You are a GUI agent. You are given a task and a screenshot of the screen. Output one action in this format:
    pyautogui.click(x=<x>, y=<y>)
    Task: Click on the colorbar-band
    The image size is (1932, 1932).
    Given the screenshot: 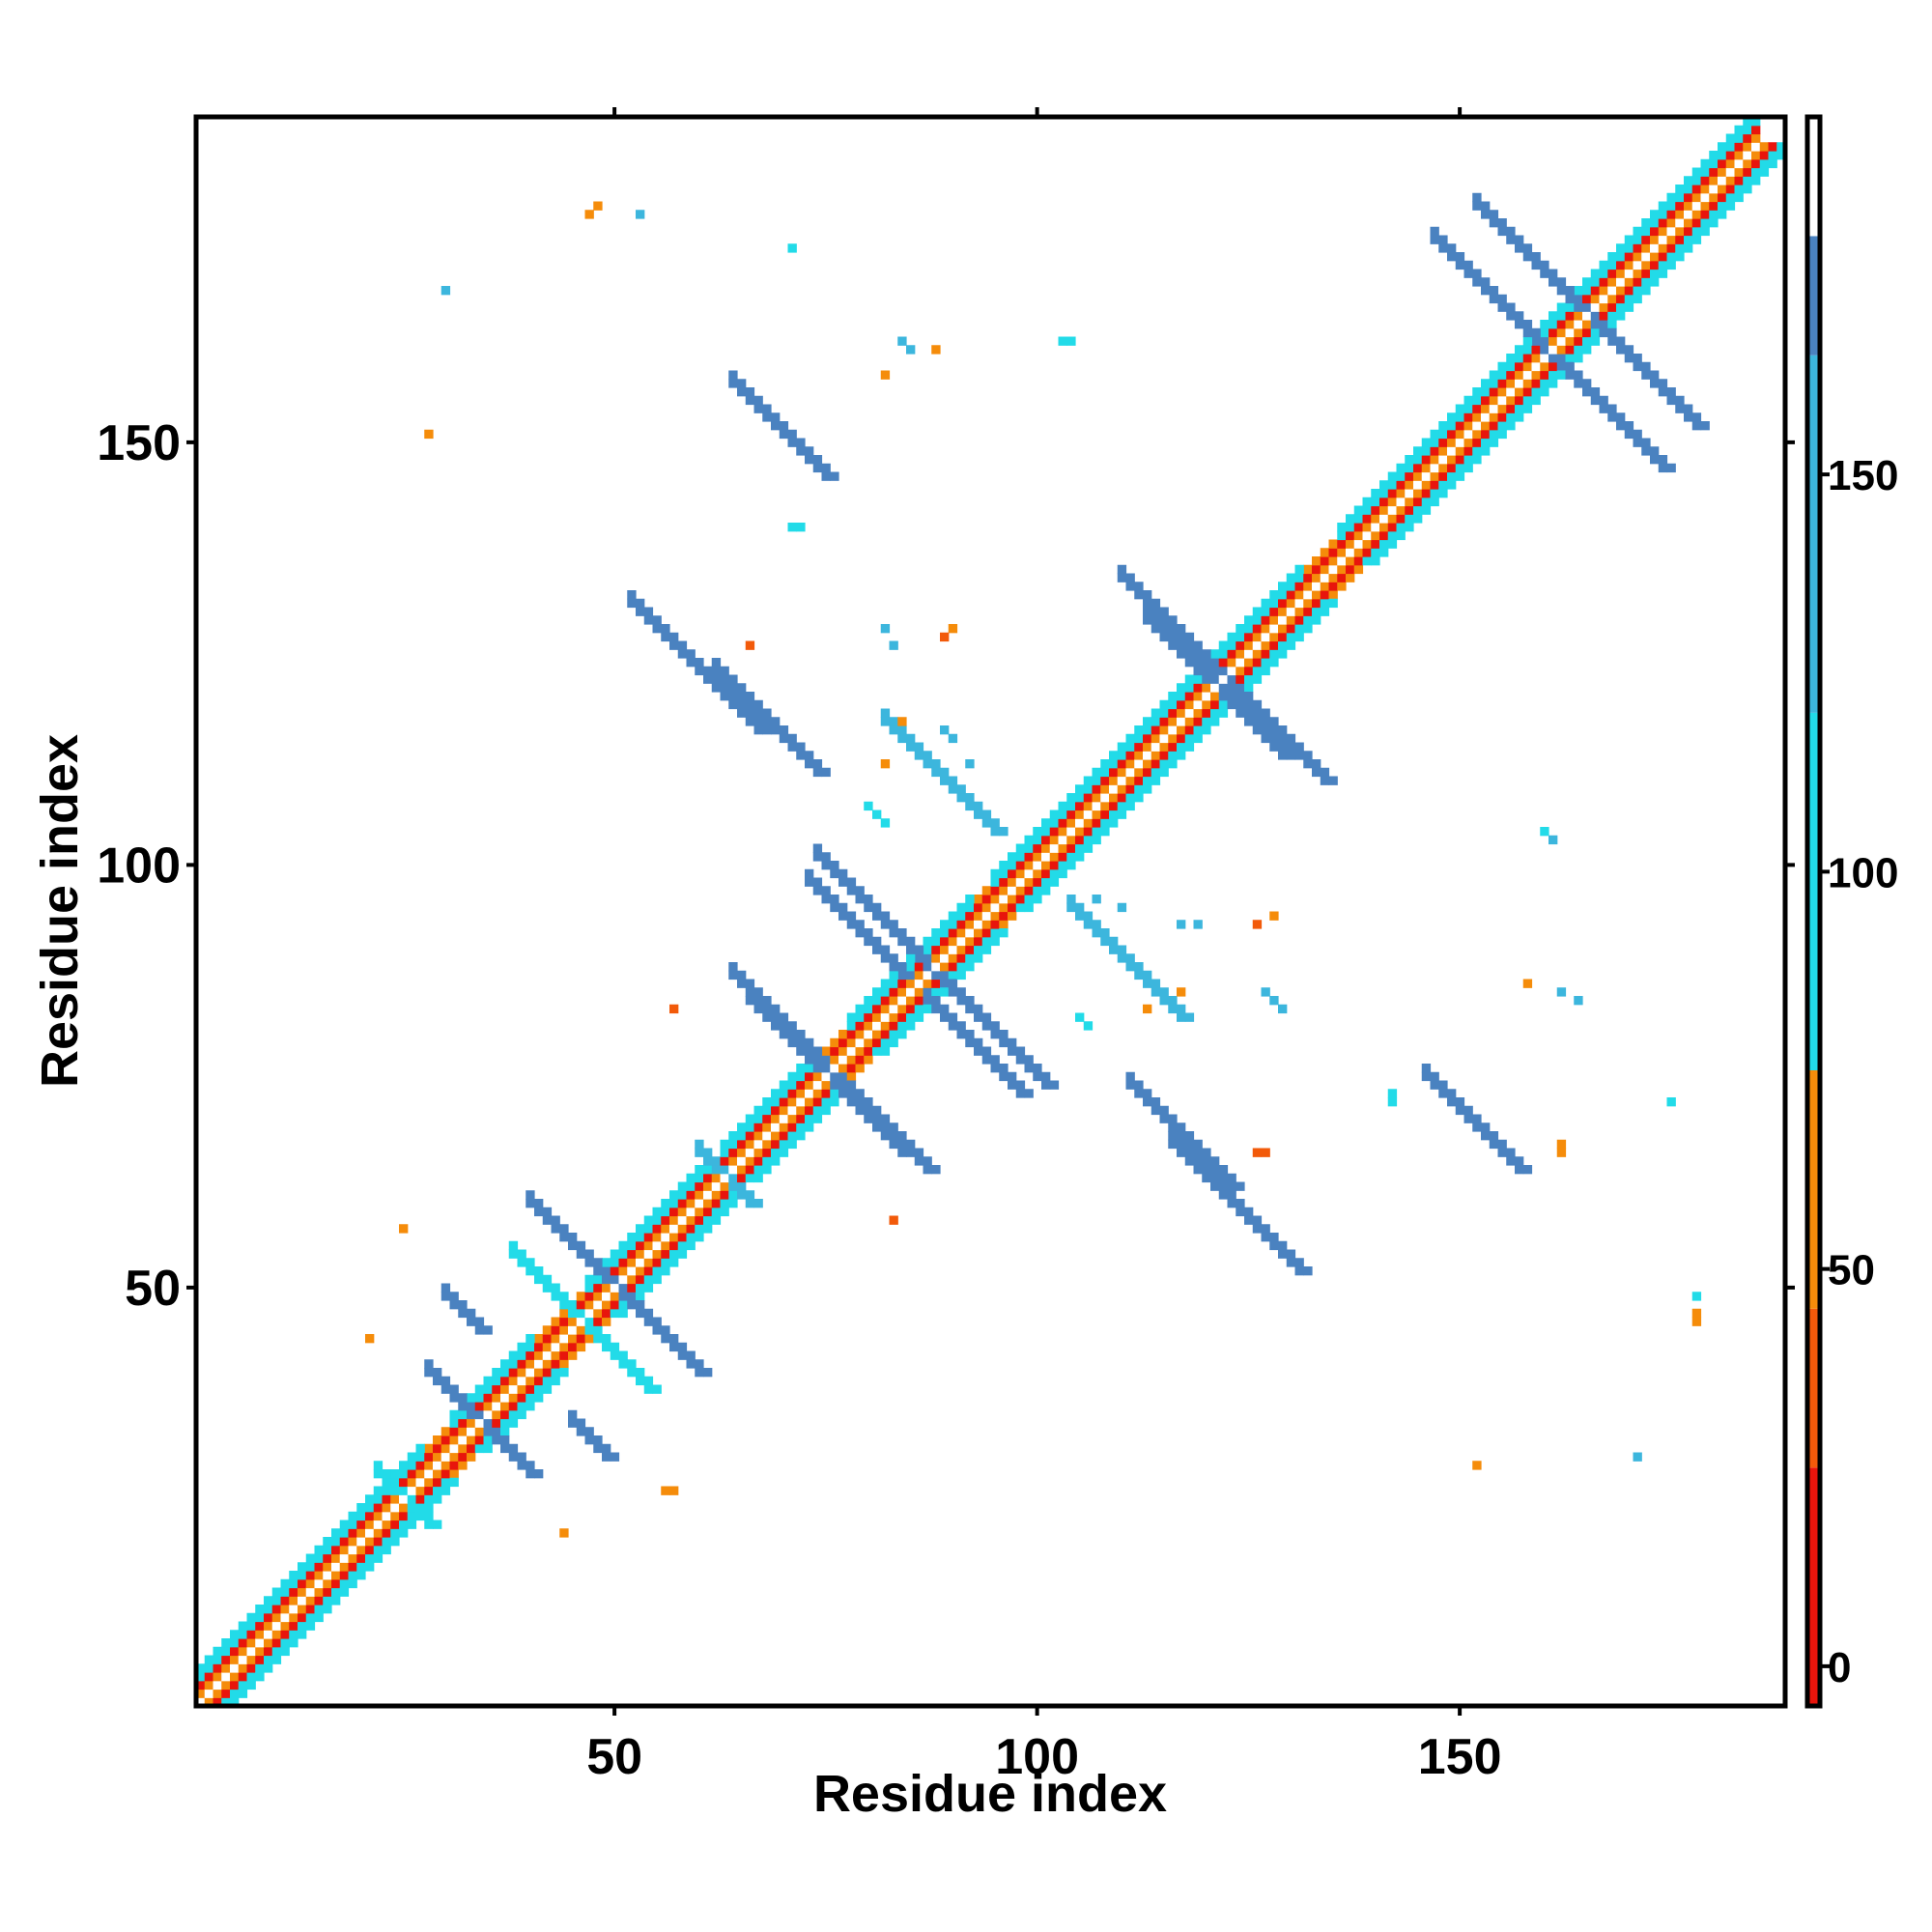 What is the action you would take?
    pyautogui.click(x=1813, y=1189)
    